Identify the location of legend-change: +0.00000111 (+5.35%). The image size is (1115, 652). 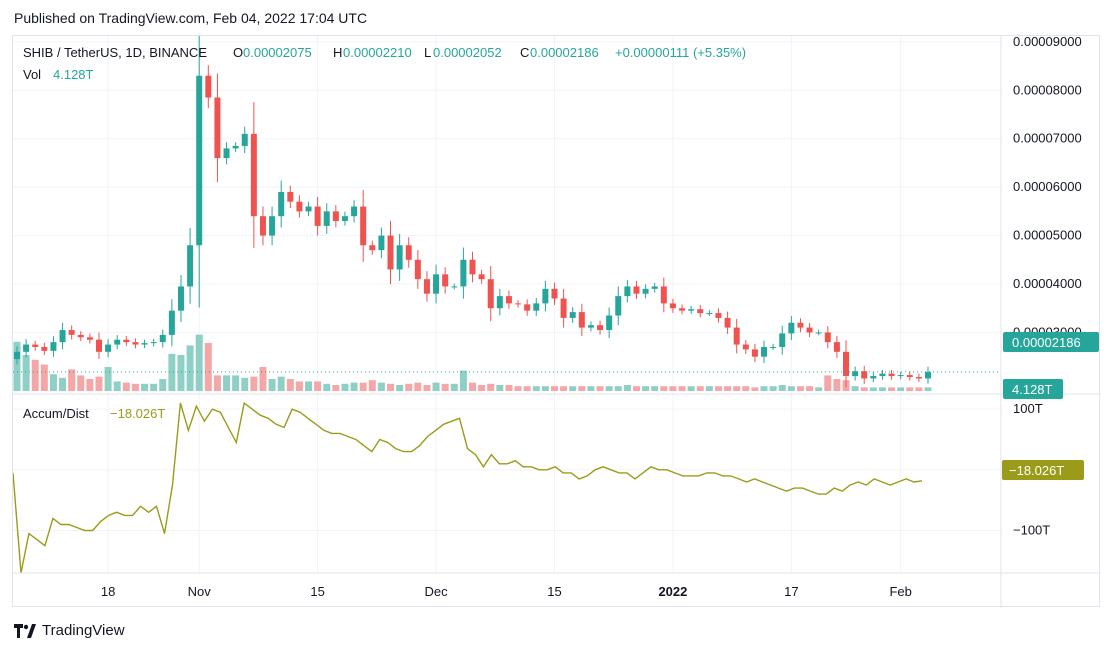
(680, 52).